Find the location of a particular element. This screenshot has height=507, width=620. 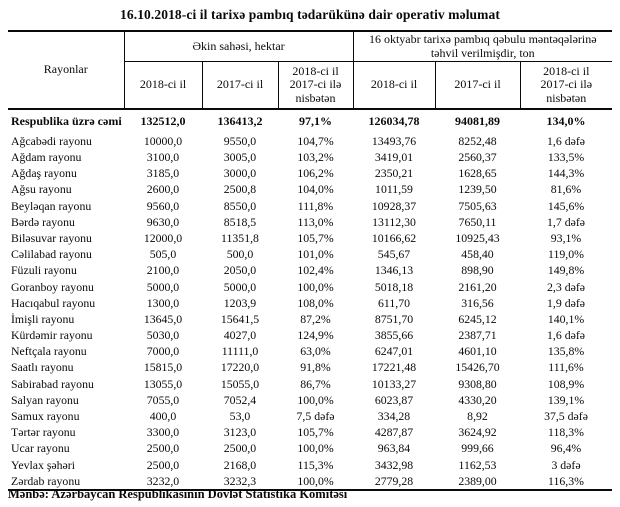

value-cell: 1239,50 is located at coordinates (477, 189).